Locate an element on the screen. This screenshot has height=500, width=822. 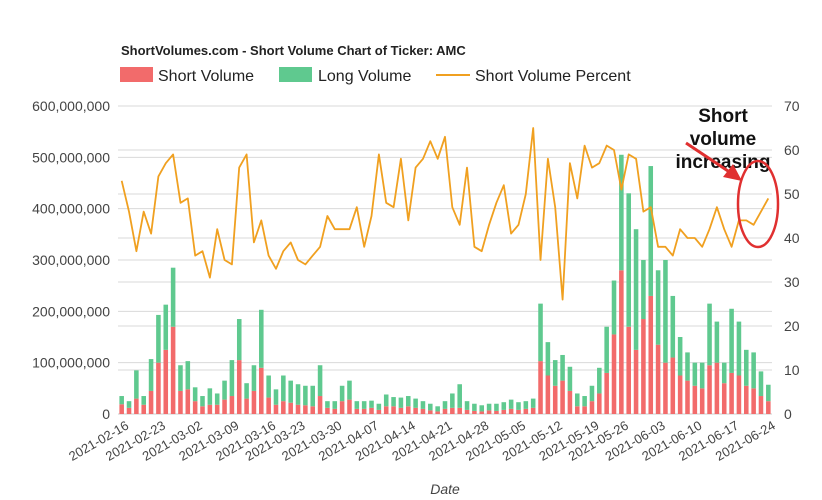
y-tick-label-right: 0 is located at coordinates (788, 414).